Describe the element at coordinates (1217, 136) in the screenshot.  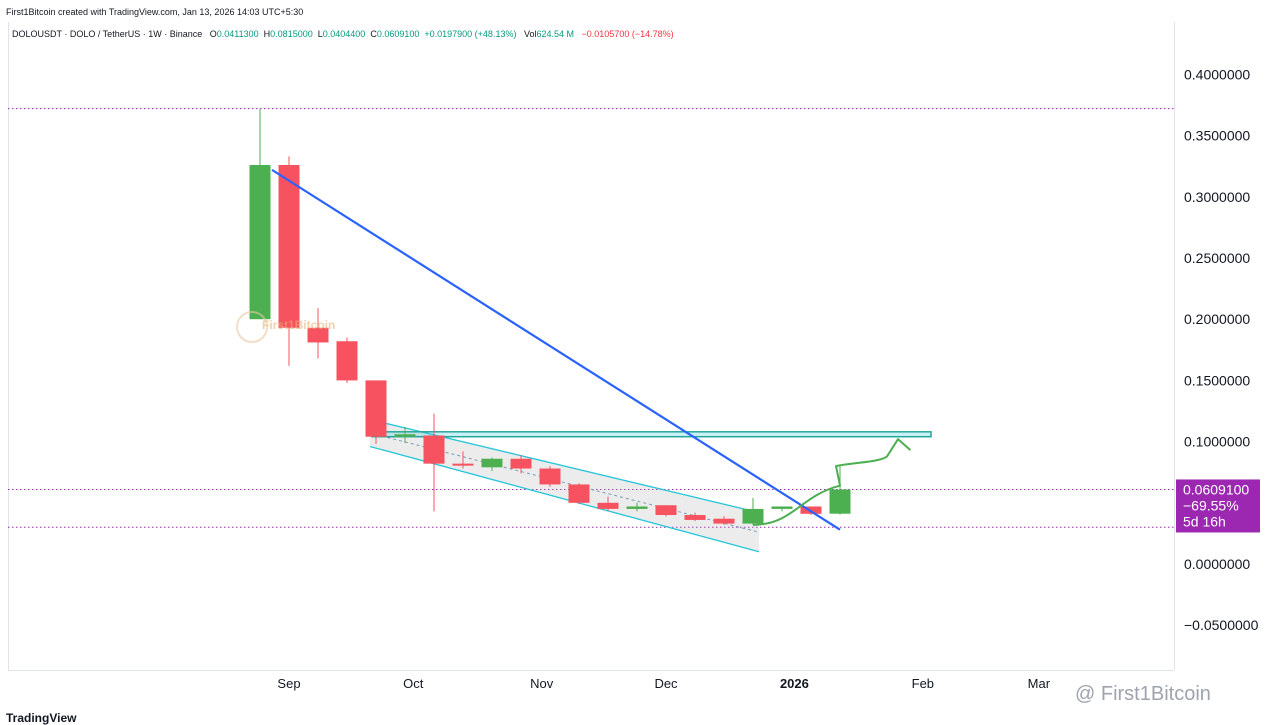
I see `y-tick-label: 0.3500000` at that location.